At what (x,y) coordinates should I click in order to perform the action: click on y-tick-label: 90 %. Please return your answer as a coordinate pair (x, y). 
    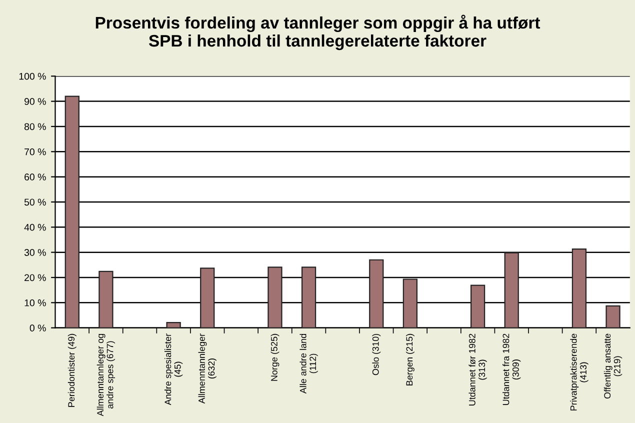
    Looking at the image, I should click on (35, 101).